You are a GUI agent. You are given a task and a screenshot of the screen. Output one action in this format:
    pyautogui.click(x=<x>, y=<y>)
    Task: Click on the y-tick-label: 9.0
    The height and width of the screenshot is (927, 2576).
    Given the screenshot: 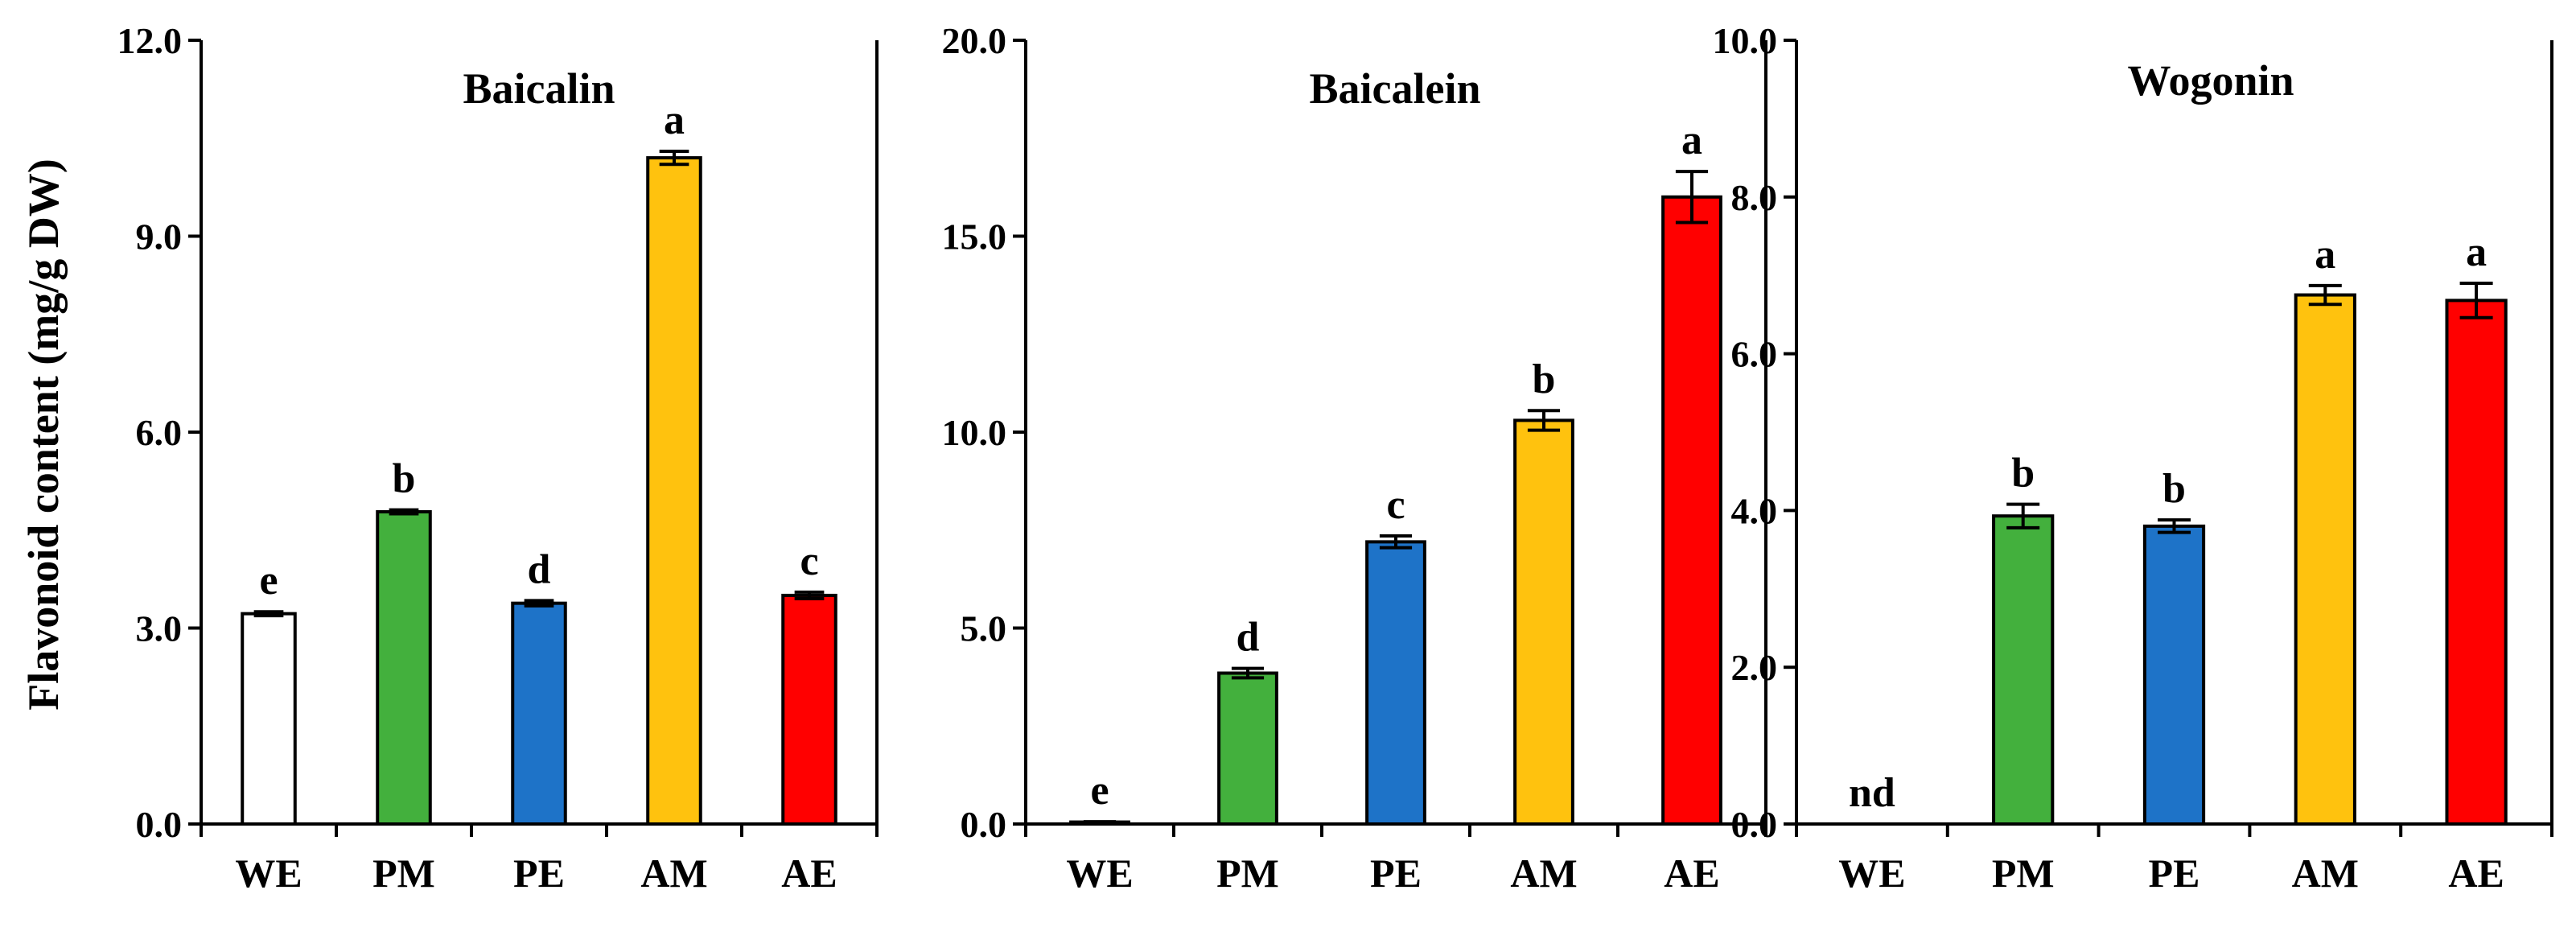 What is the action you would take?
    pyautogui.click(x=159, y=237)
    